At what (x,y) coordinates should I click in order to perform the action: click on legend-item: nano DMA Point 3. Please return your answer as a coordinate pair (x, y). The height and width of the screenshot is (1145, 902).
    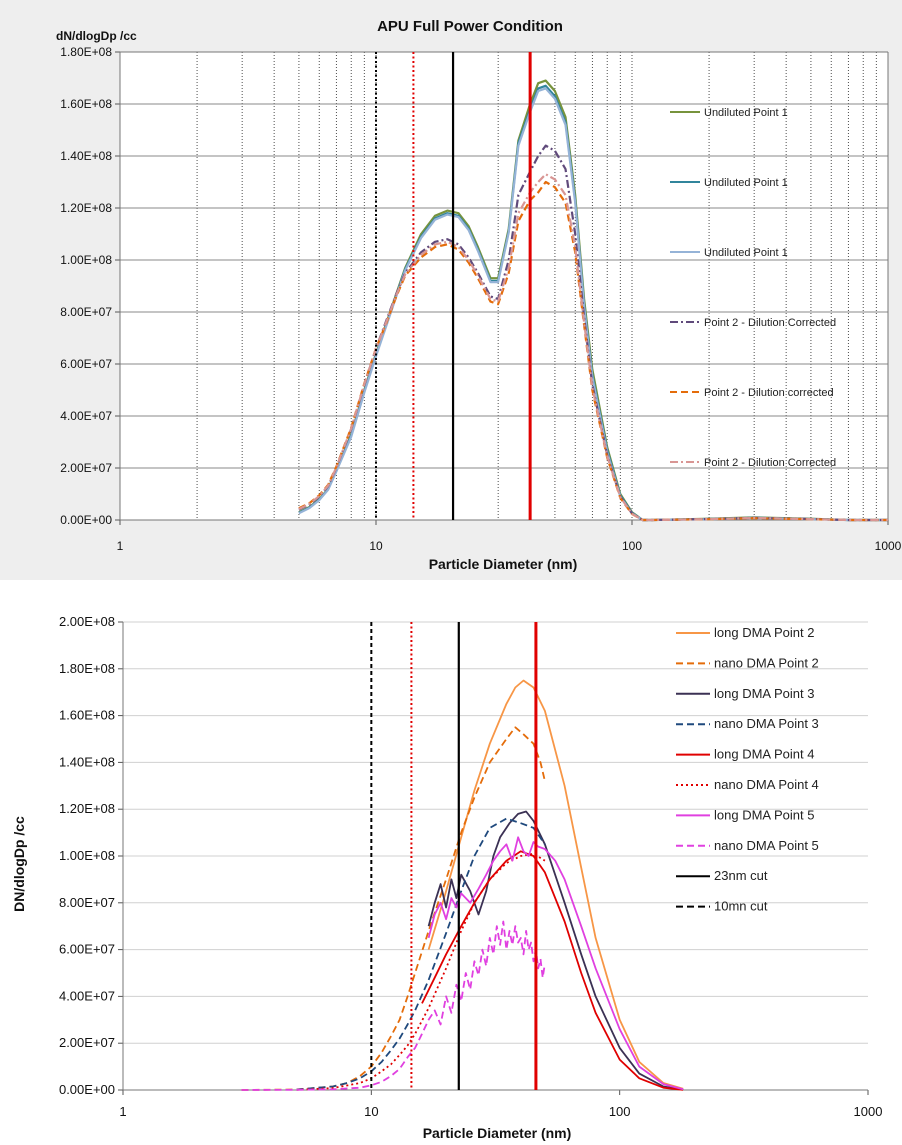
    Looking at the image, I should click on (747, 723).